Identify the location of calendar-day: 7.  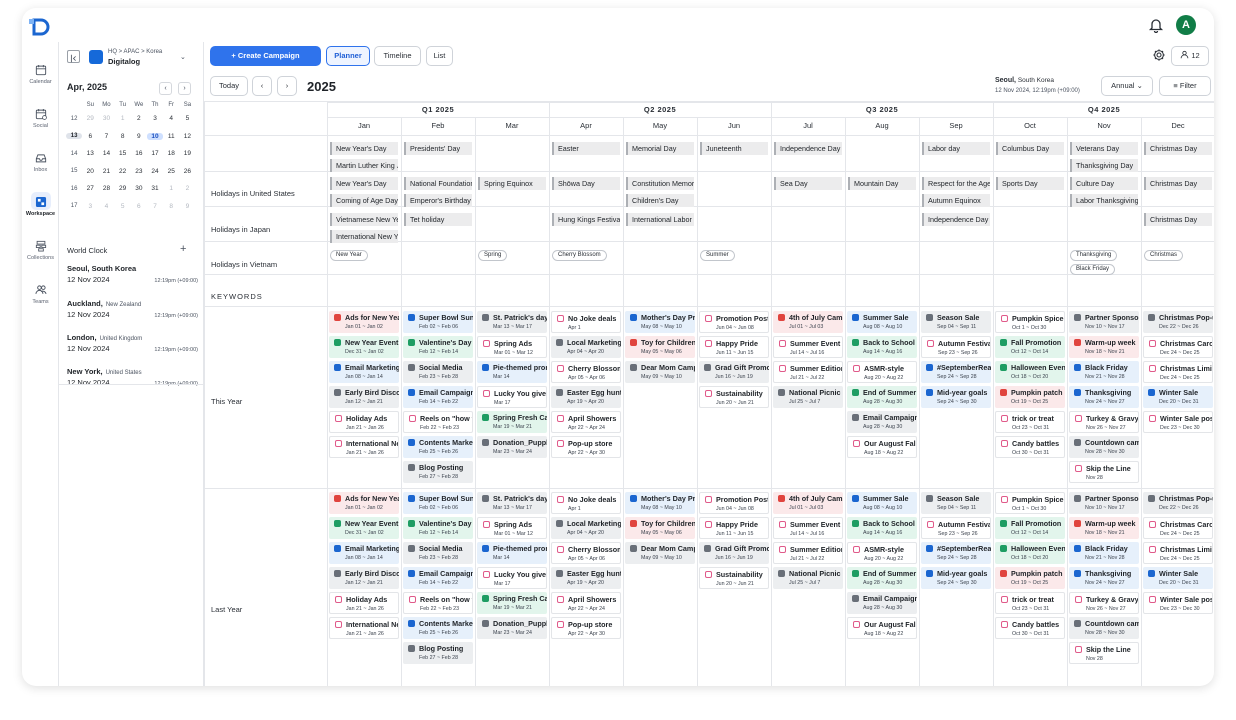
(155, 206).